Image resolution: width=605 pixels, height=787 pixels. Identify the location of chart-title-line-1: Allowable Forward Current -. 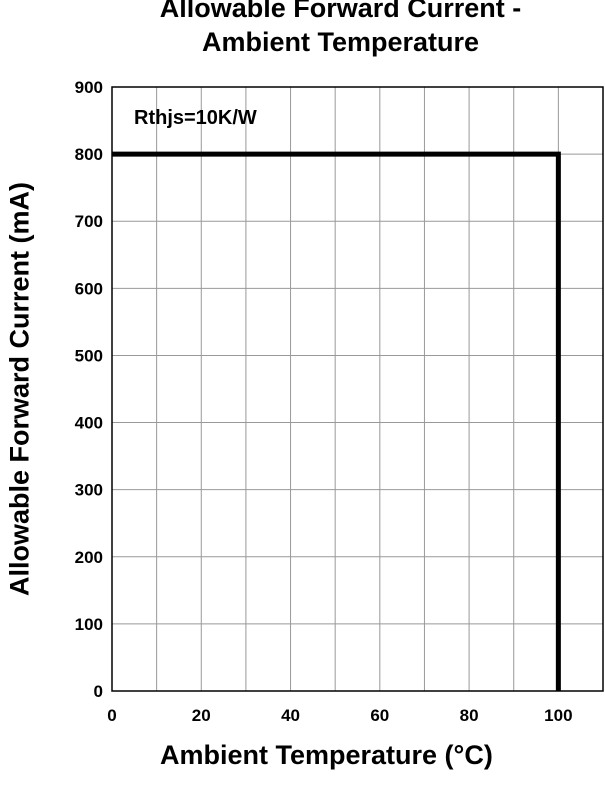
(340, 11).